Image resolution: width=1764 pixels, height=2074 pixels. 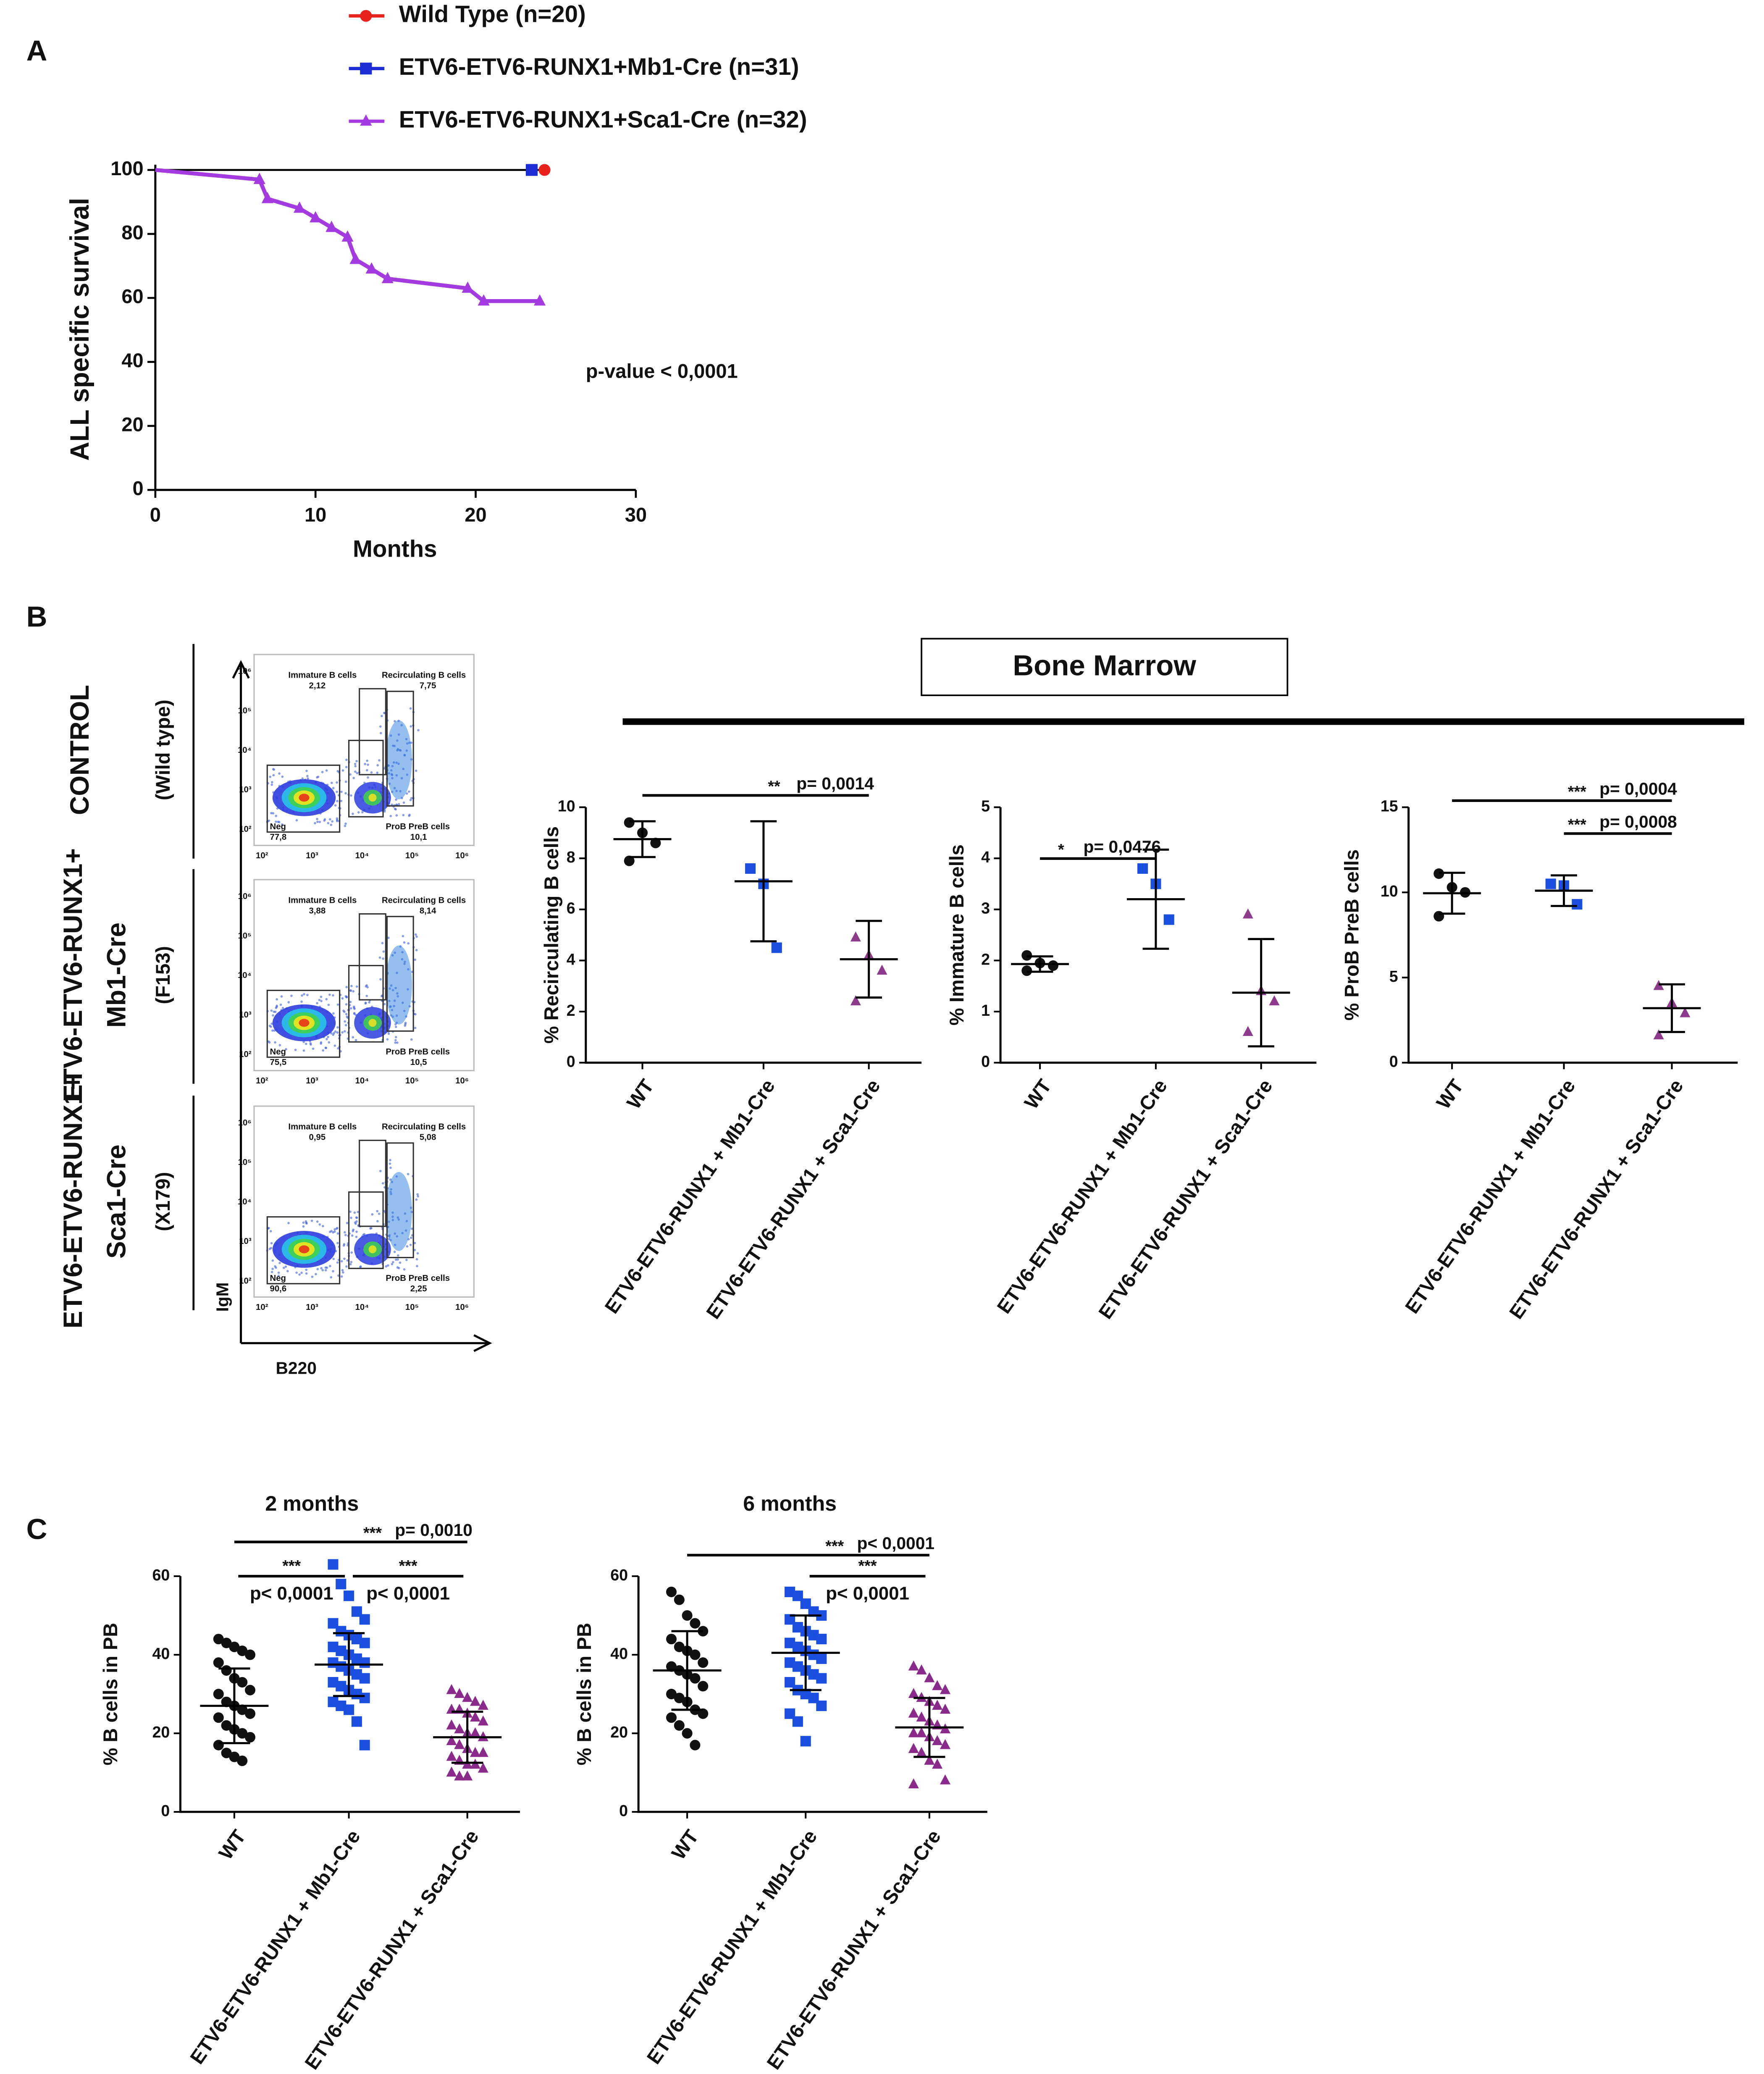 I want to click on panel-letter: A, so click(x=36, y=50).